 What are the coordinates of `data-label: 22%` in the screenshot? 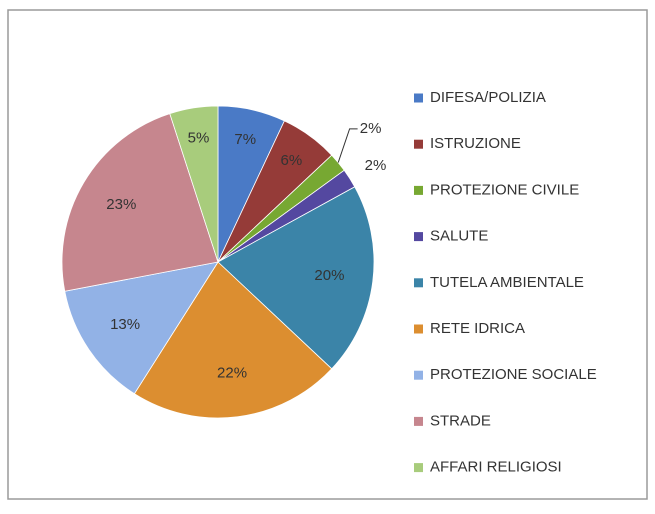 It's located at (232, 372).